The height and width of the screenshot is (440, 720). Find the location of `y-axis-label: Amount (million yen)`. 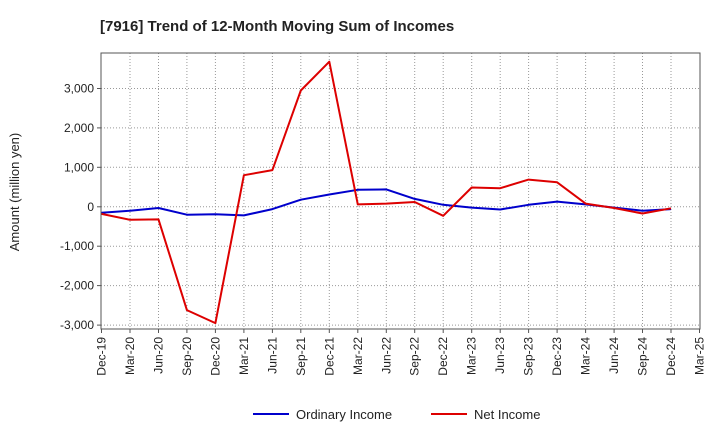

y-axis-label: Amount (million yen) is located at coordinates (14, 192).